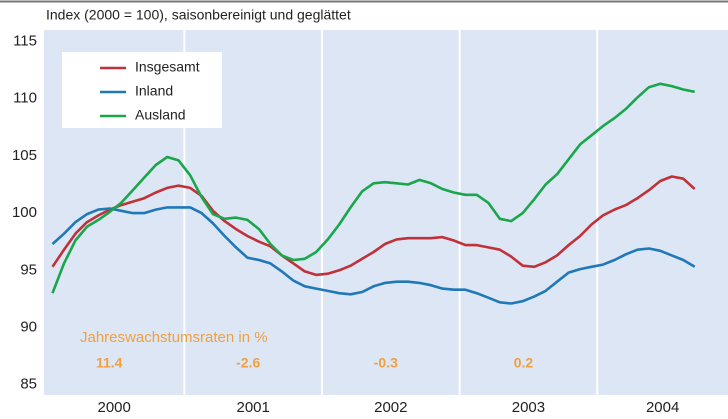 This screenshot has height=419, width=728. Describe the element at coordinates (253, 407) in the screenshot. I see `x-tick-label: 2001` at that location.